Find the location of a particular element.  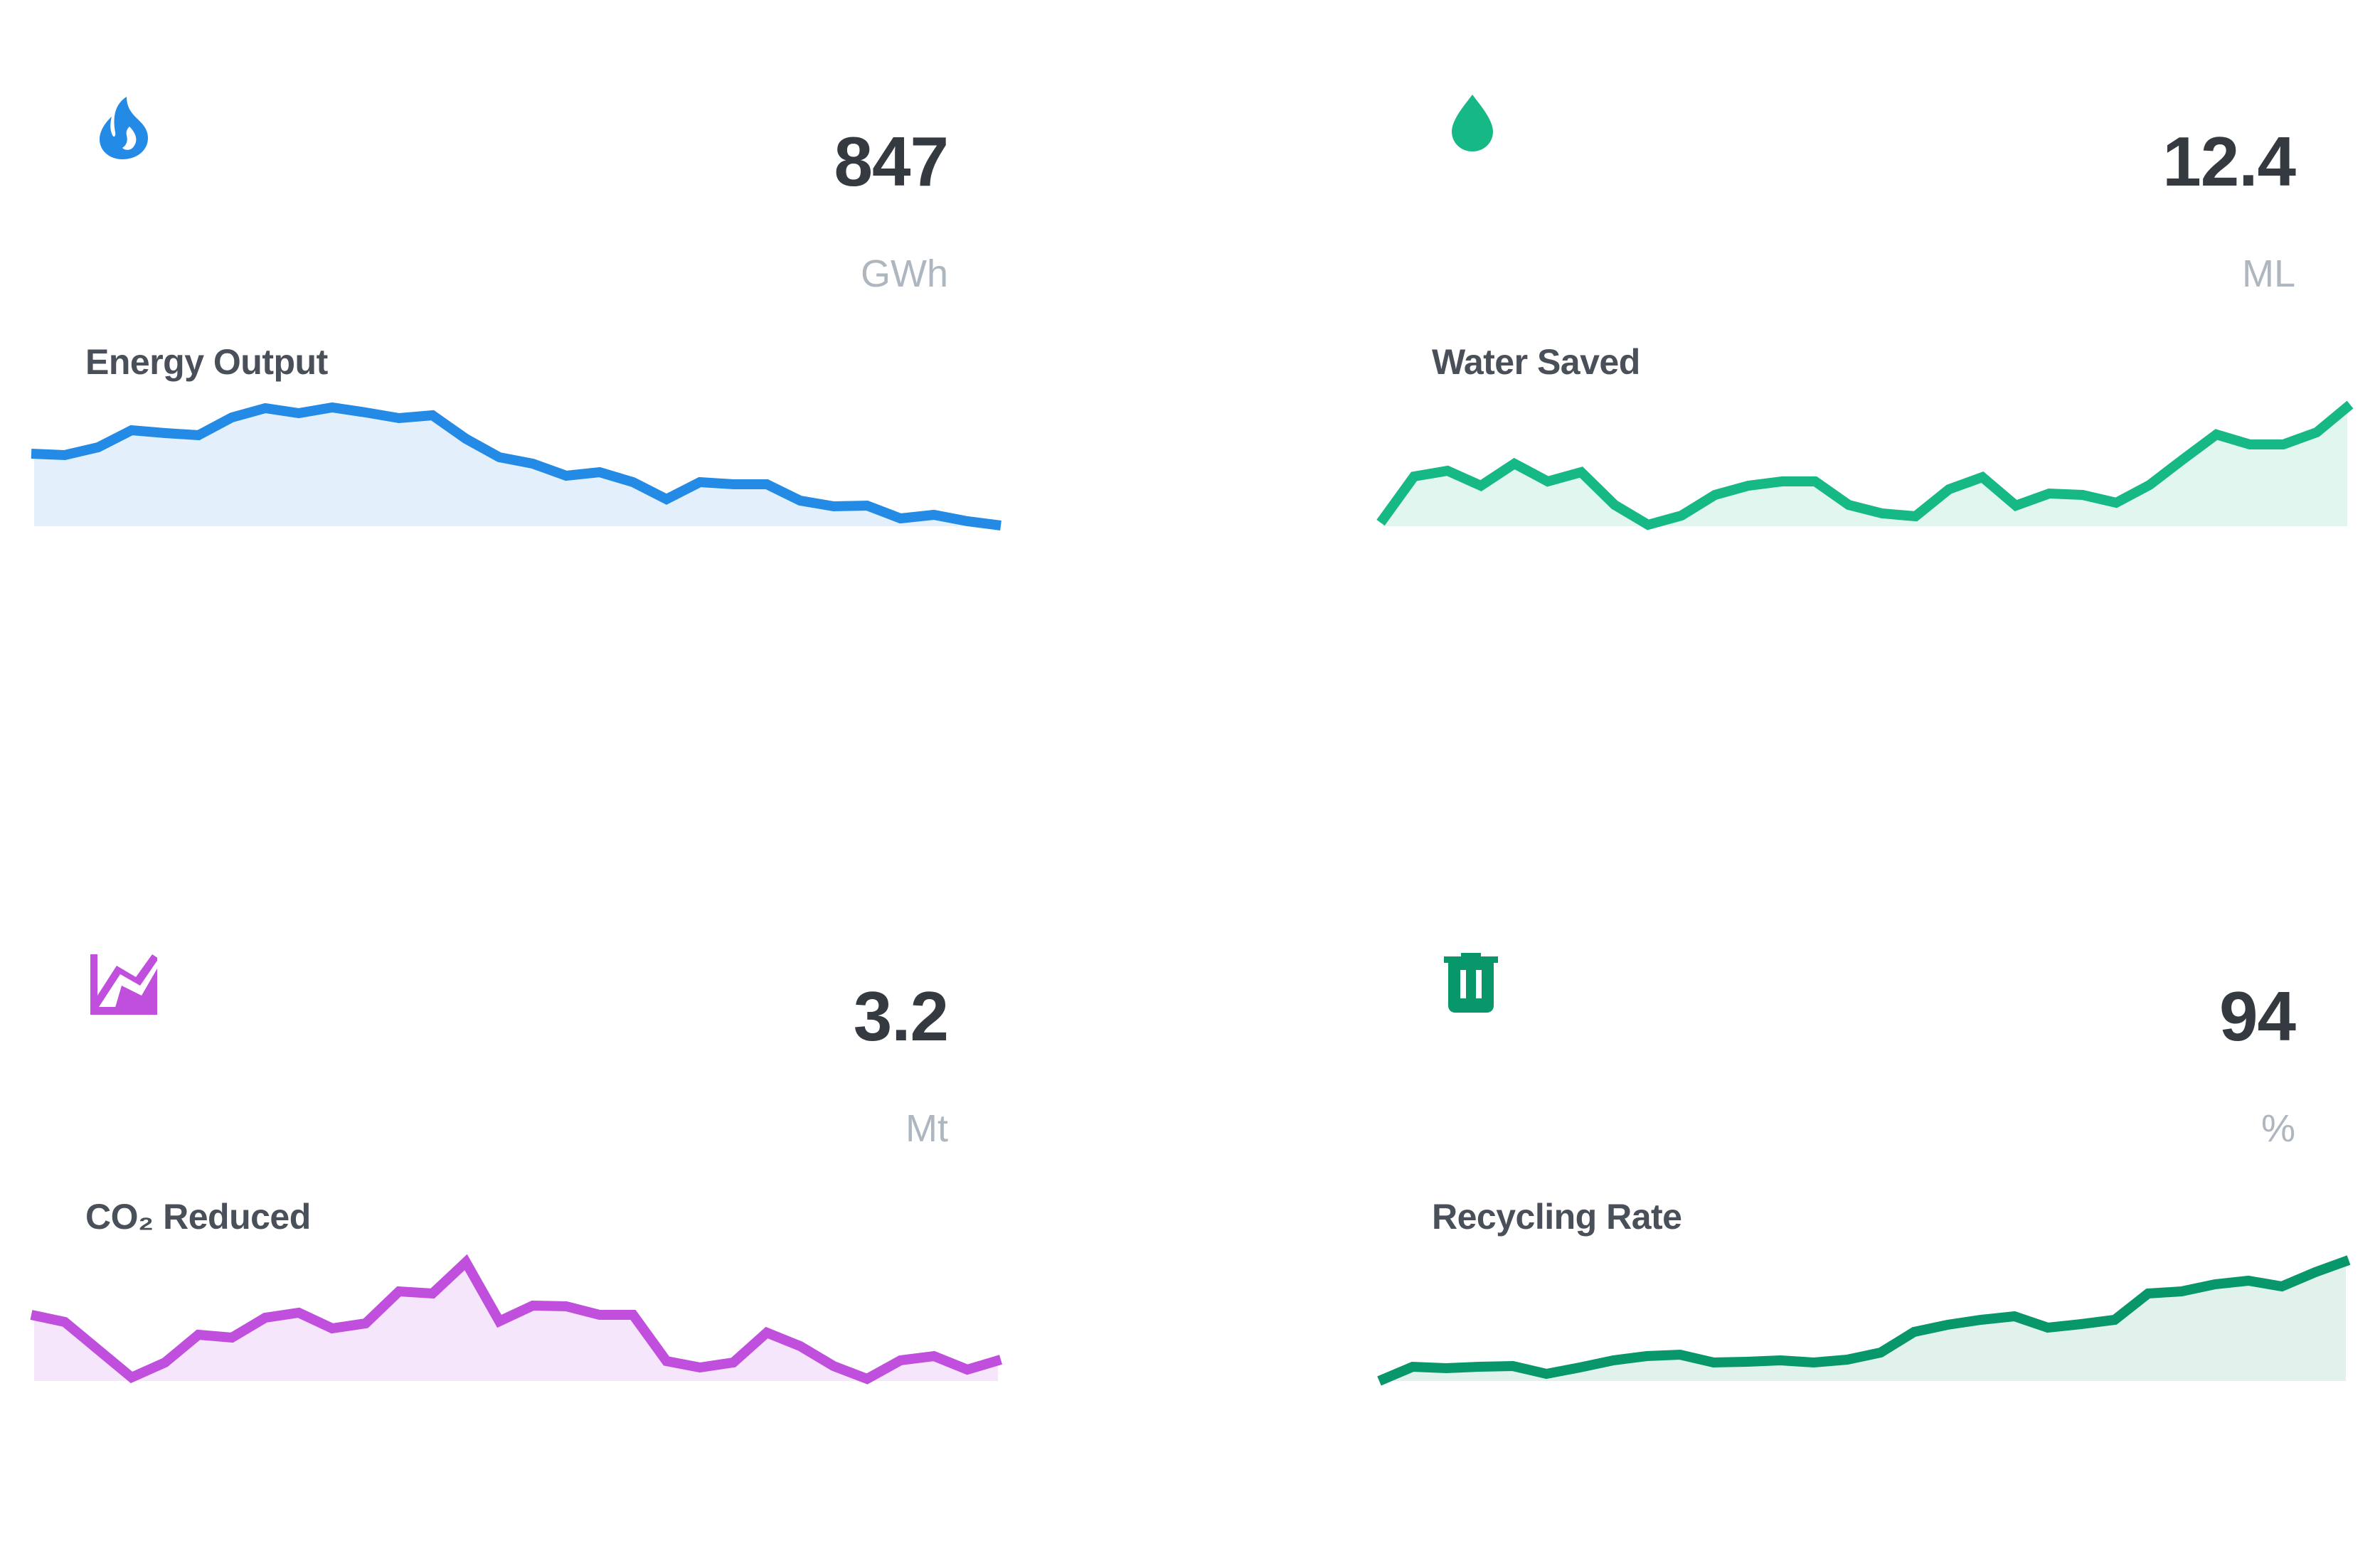

stat-unit: Mt is located at coordinates (926, 1128).